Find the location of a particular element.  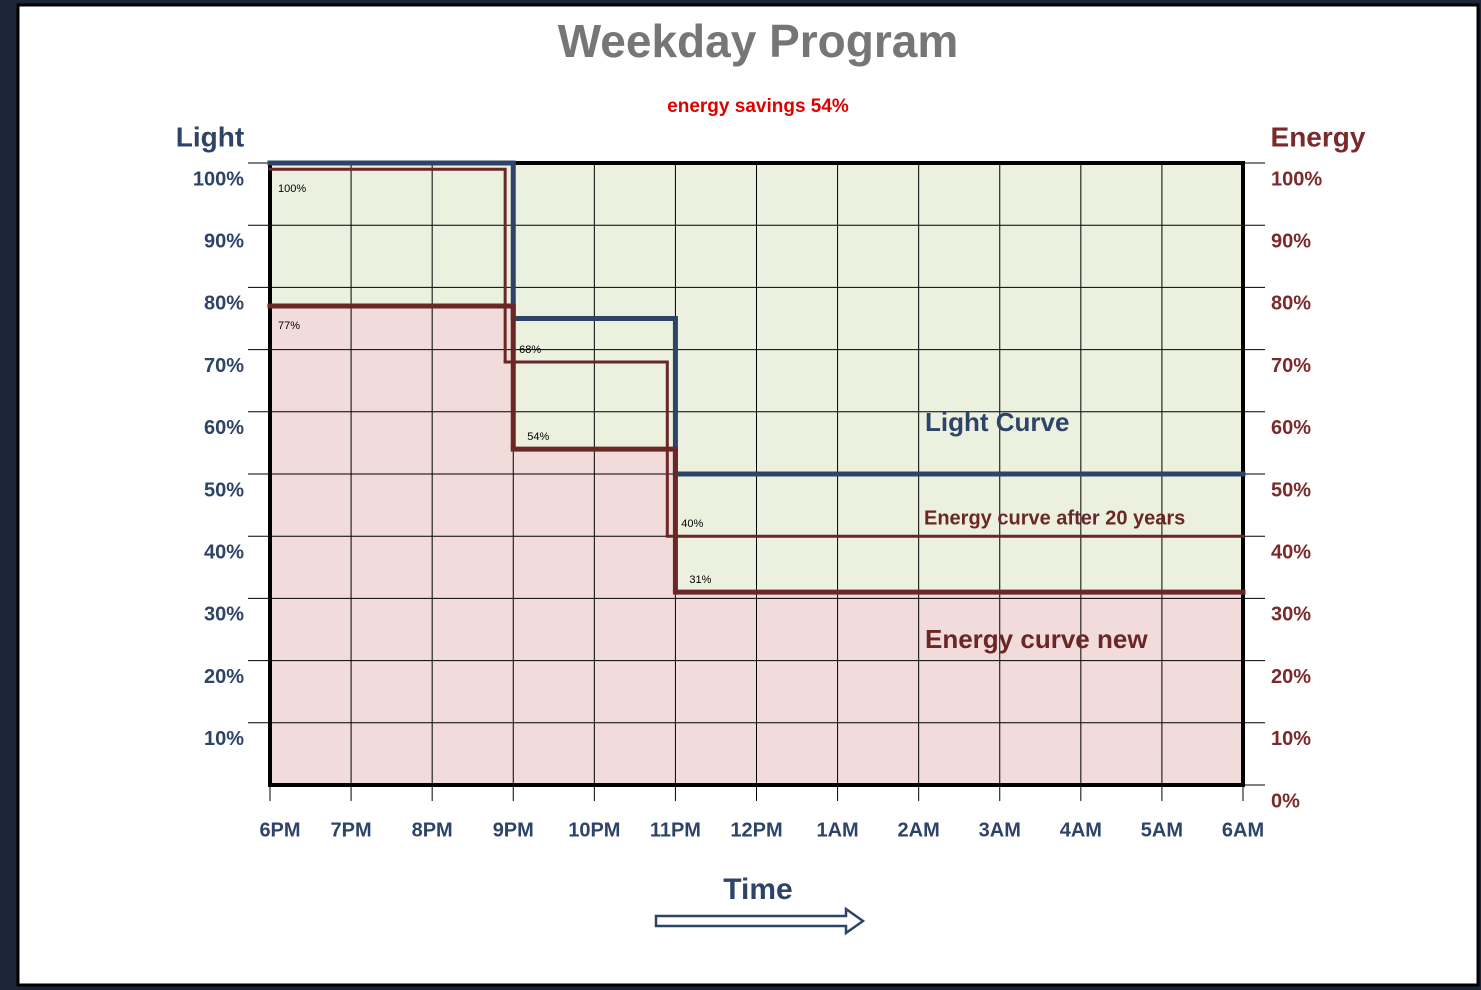

y-tick-label: 10% is located at coordinates (224, 739).